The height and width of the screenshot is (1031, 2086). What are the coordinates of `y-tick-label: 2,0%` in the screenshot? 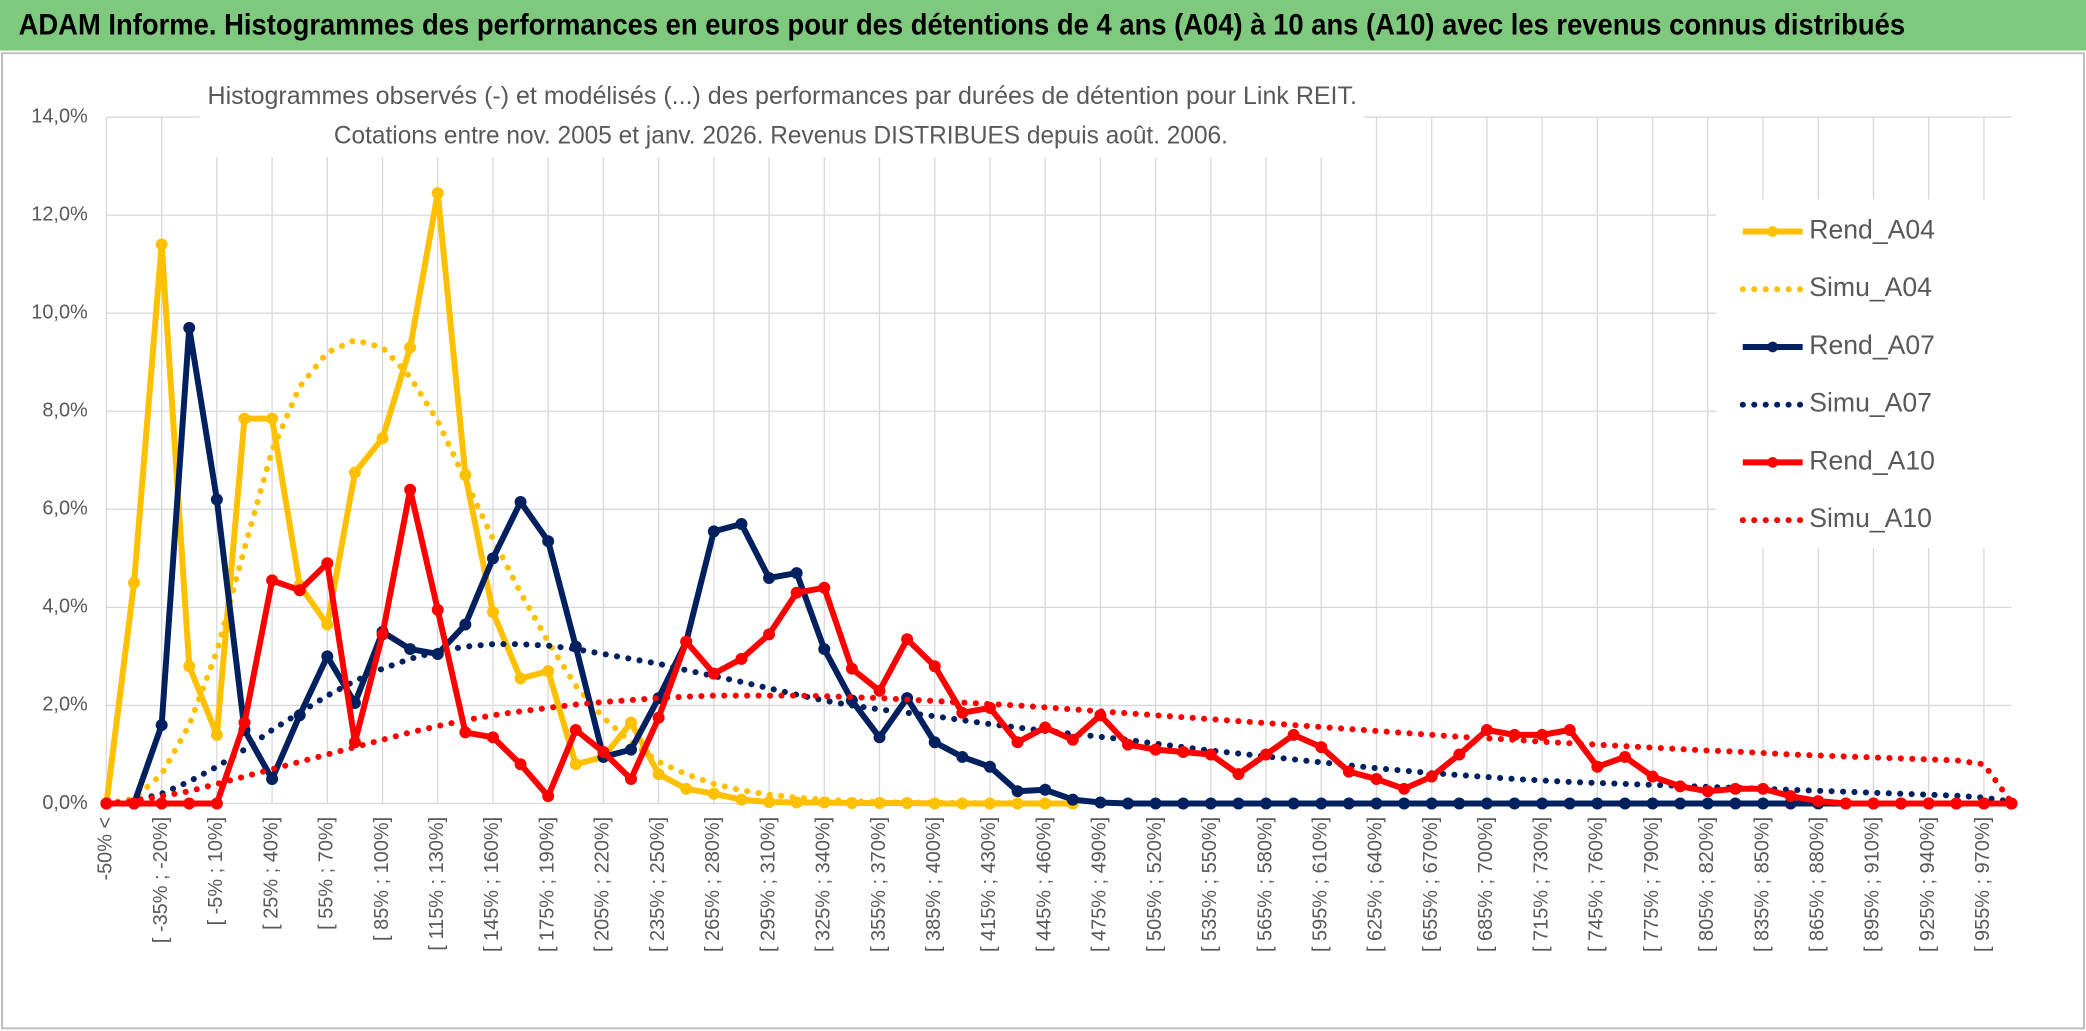 It's located at (65, 705).